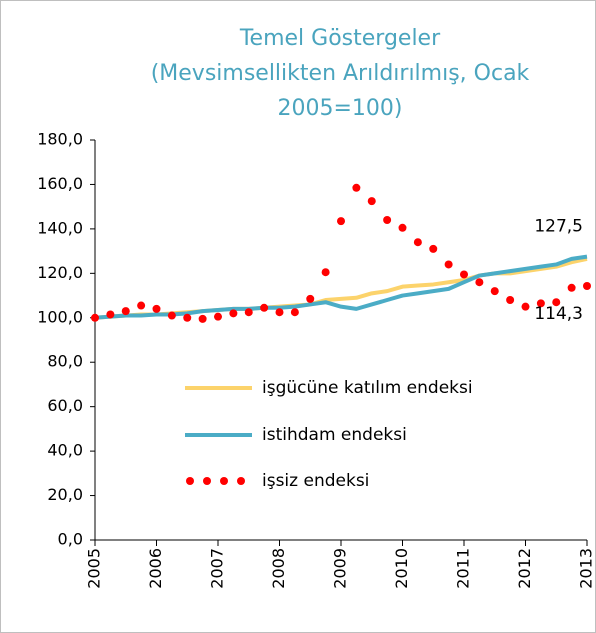 The image size is (596, 633). I want to click on y-tick-label: 20,0, so click(65, 494).